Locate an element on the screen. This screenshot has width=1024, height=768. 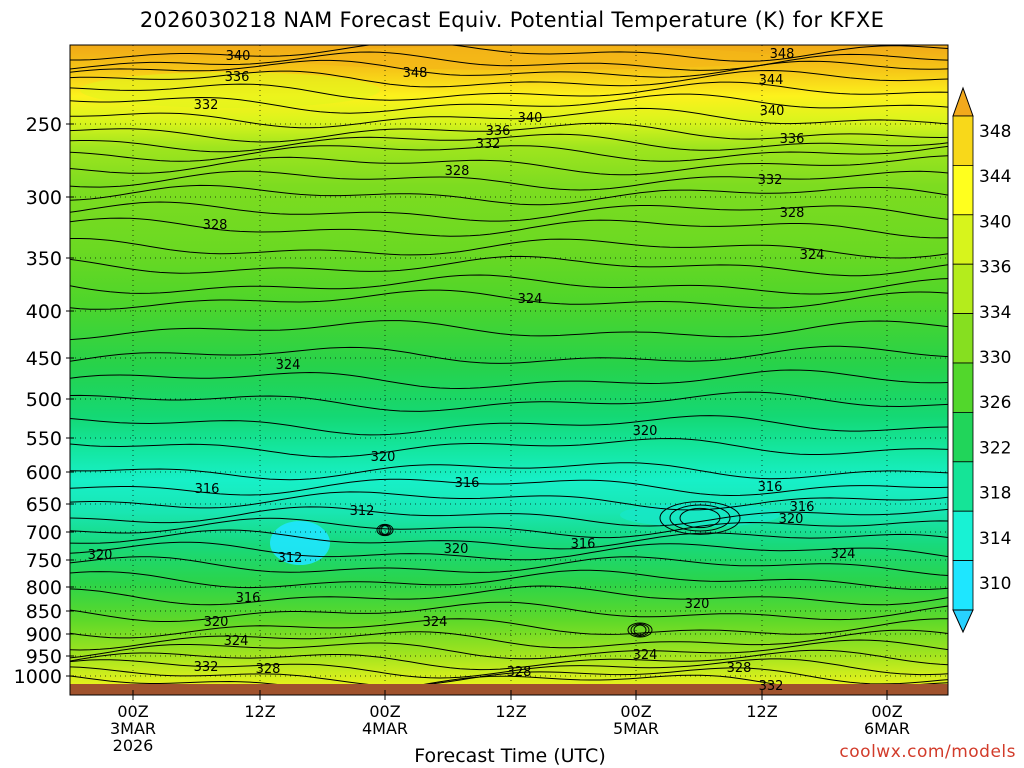
contour-label: 348 is located at coordinates (415, 73).